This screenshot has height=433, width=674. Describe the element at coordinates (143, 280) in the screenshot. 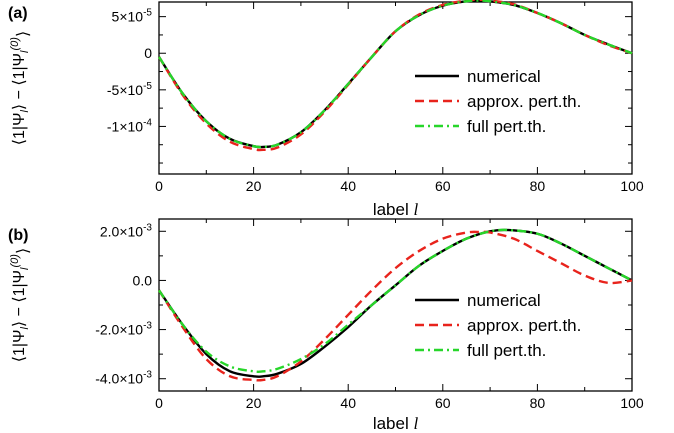

I see `y-tick-label: 0.0` at that location.